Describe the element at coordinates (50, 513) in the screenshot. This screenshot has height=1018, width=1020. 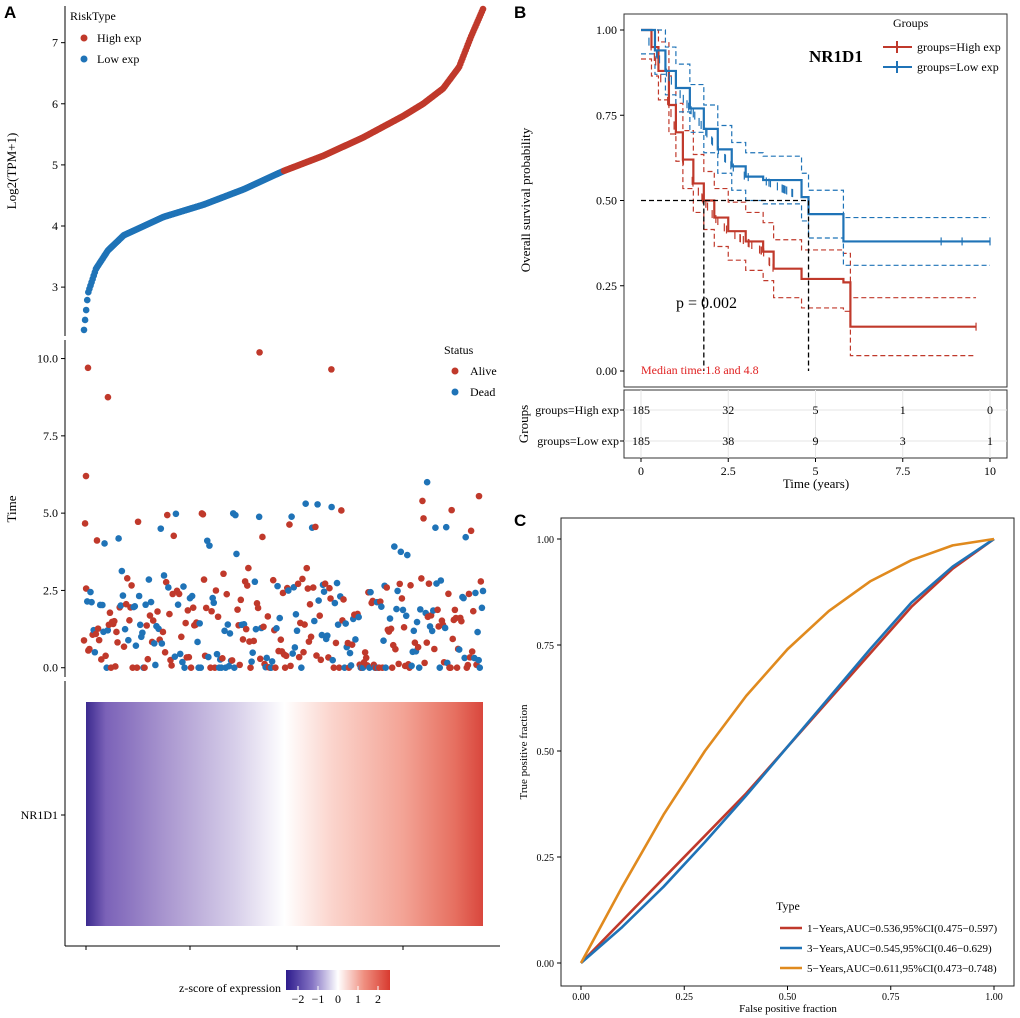
I see `time-ytick-label: 5.0` at that location.